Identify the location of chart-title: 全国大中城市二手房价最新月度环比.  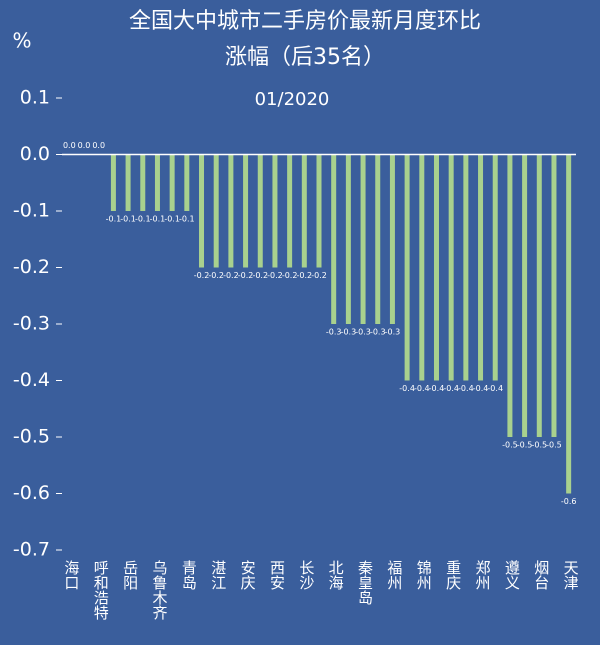
(305, 21).